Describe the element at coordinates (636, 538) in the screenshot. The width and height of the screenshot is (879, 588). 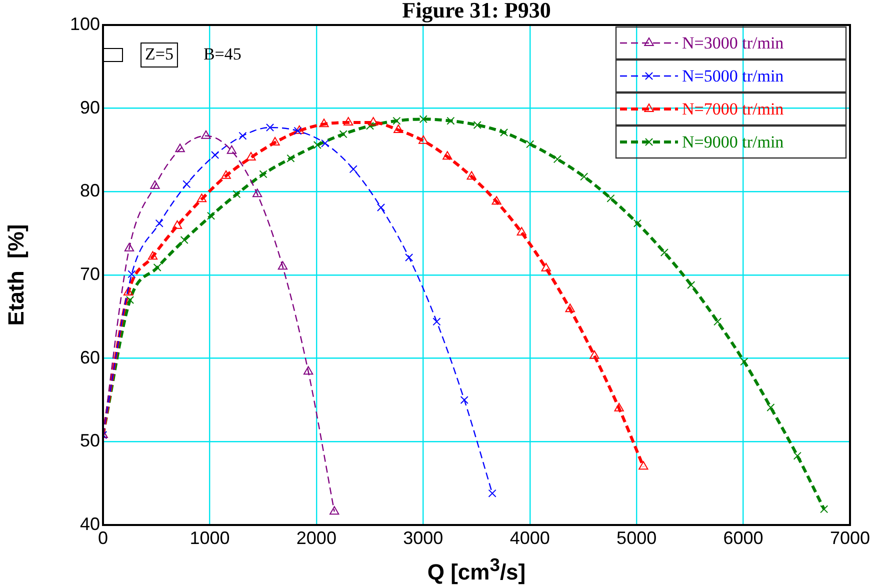
I see `x-tick-label: 5000` at that location.